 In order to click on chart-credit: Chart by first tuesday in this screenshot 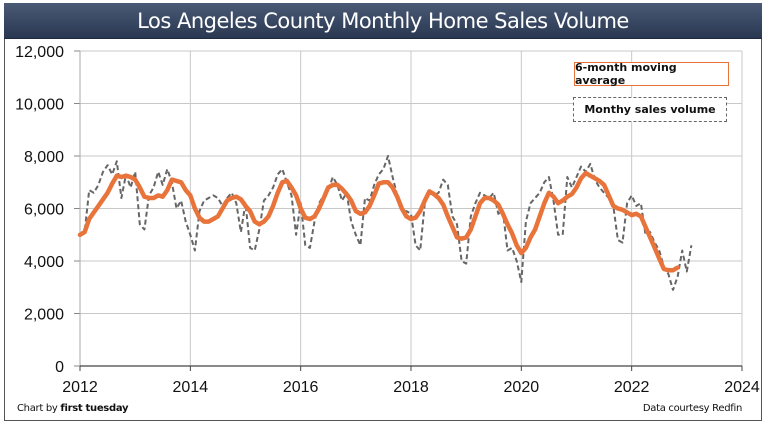, I will do `click(72, 408)`.